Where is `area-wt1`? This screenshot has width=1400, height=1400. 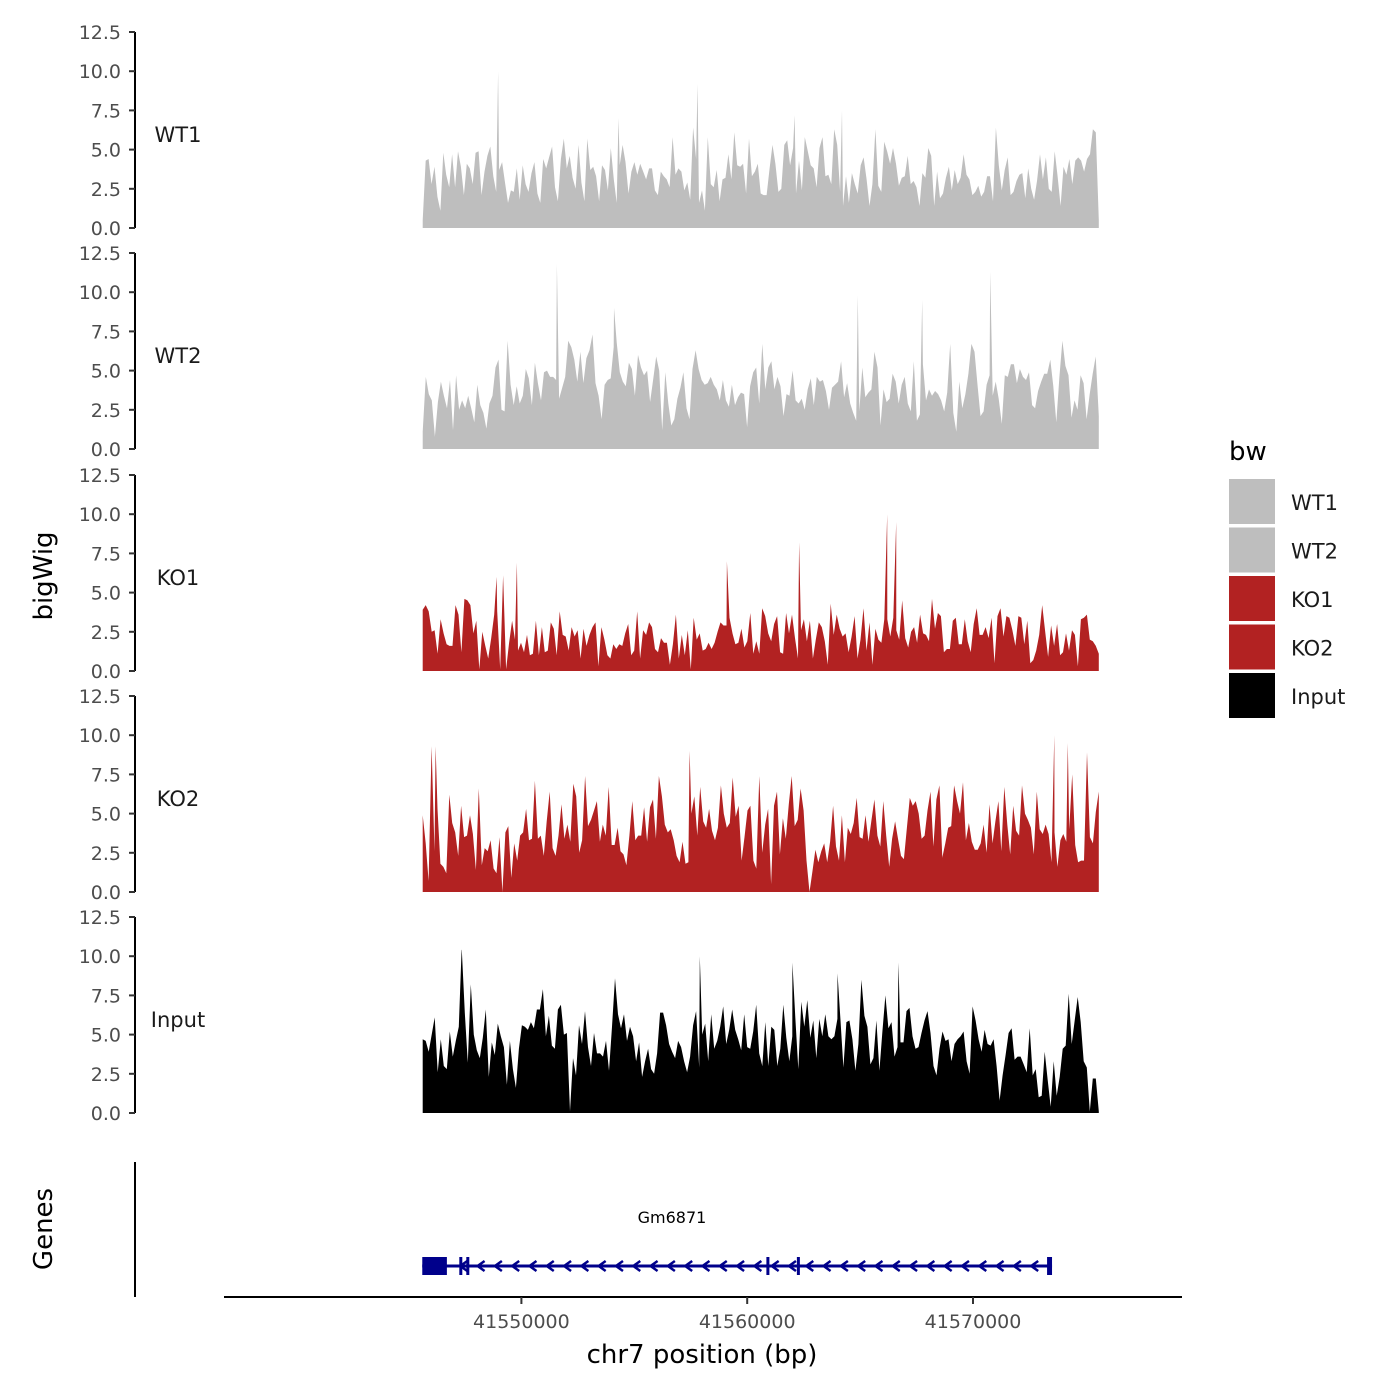 area-wt1 is located at coordinates (760, 149).